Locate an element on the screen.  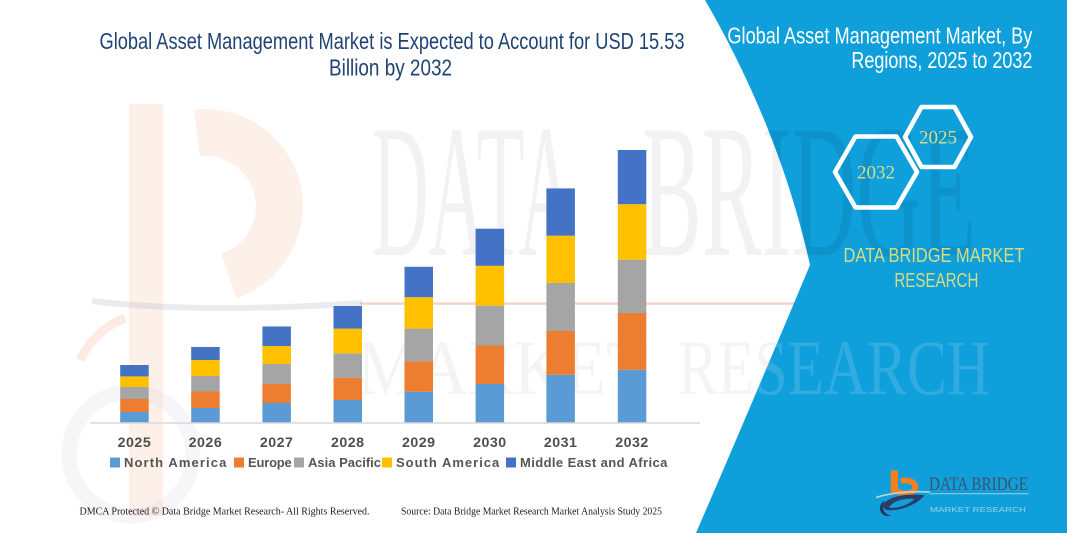
svg-text: Asia Pacific is located at coordinates (344, 462).